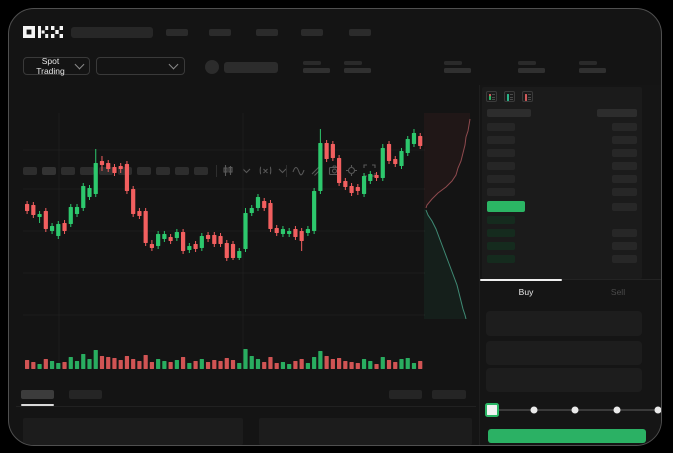 The height and width of the screenshot is (453, 673). Describe the element at coordinates (564, 323) in the screenshot. I see `order-form-field-price` at that location.